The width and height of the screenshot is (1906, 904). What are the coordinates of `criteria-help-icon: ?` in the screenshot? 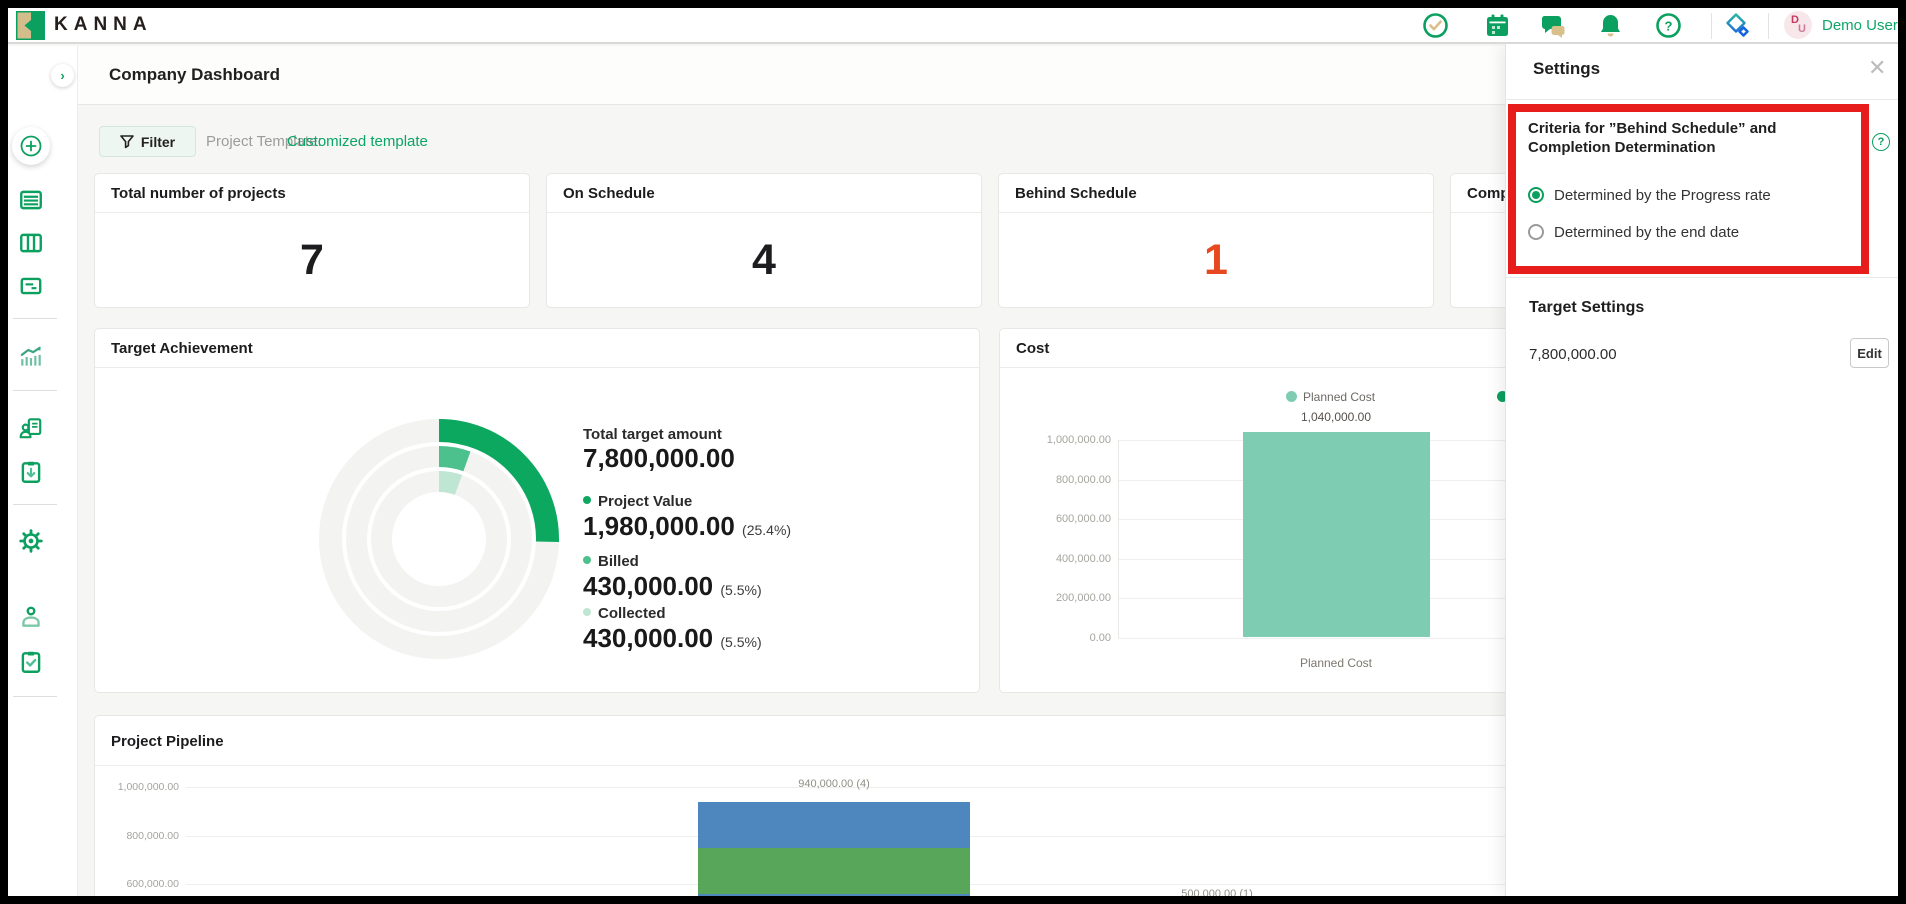 It's located at (1881, 142).